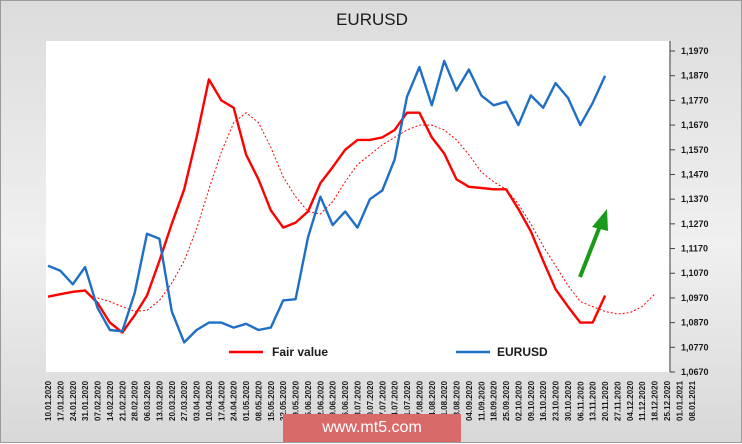  I want to click on y-tick-label: 1,1870, so click(695, 76).